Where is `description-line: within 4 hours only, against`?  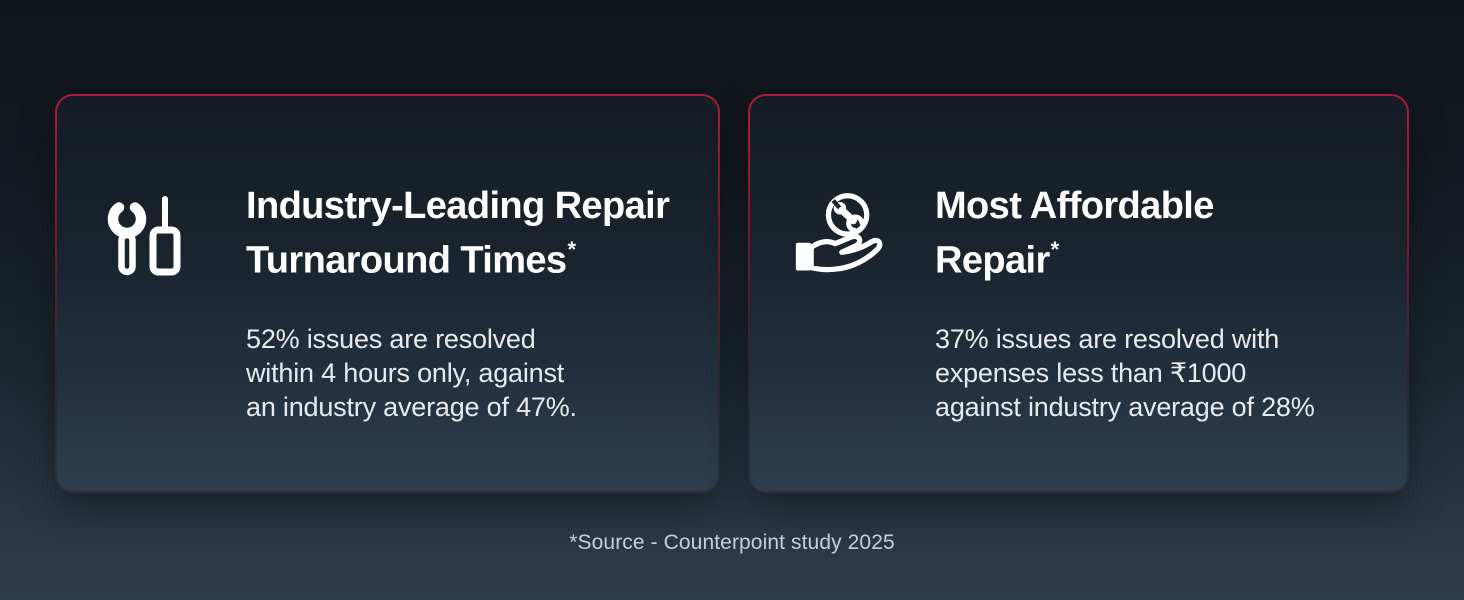 description-line: within 4 hours only, against is located at coordinates (405, 372).